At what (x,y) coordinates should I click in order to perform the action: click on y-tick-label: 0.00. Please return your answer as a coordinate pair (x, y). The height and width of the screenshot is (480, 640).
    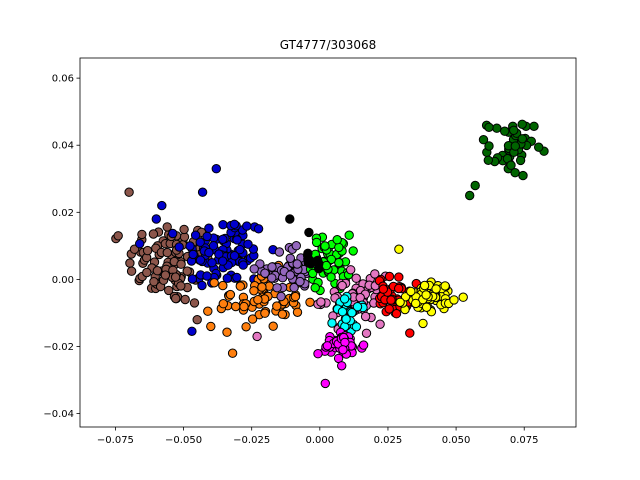
    Looking at the image, I should click on (63, 280).